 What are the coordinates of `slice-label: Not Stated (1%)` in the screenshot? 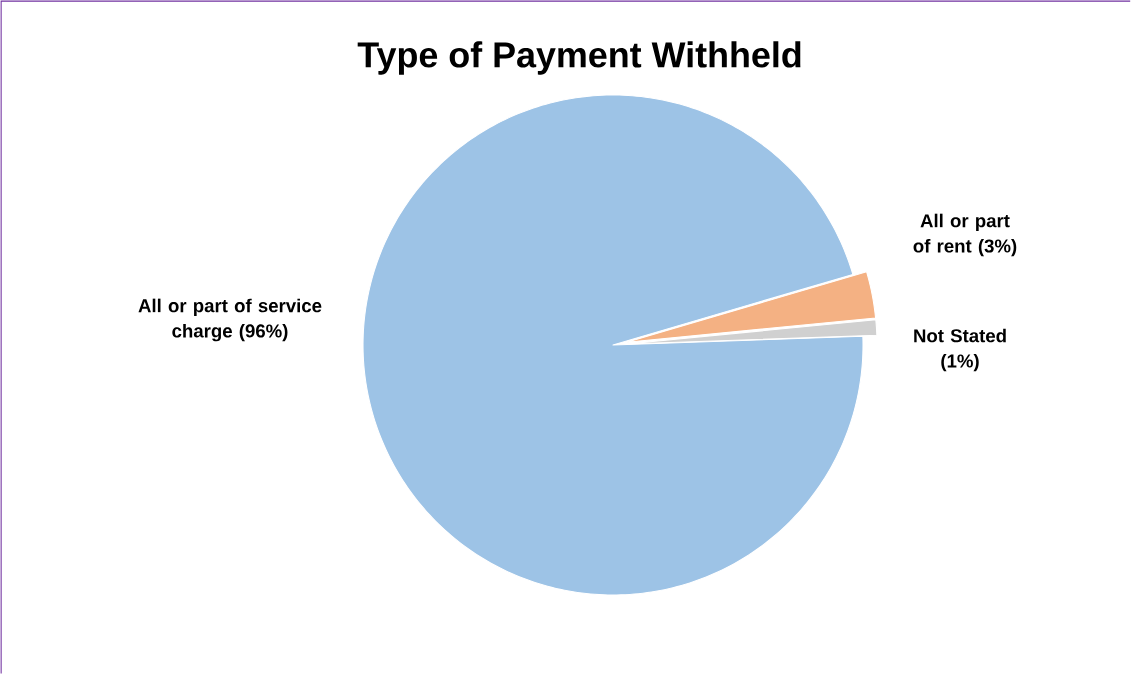 It's located at (960, 350).